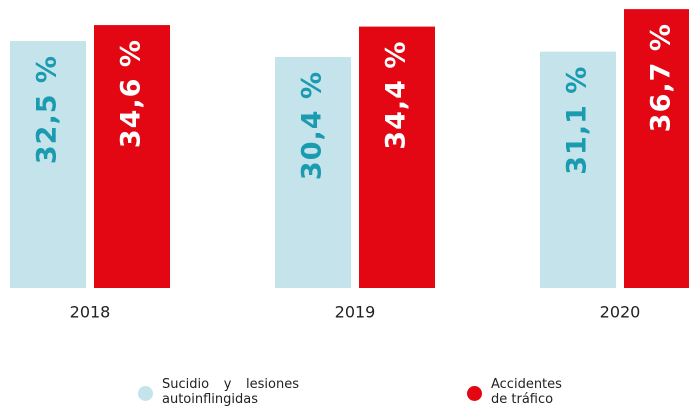 The width and height of the screenshot is (689, 416). Describe the element at coordinates (312, 125) in the screenshot. I see `value-label: 30,4 %` at that location.